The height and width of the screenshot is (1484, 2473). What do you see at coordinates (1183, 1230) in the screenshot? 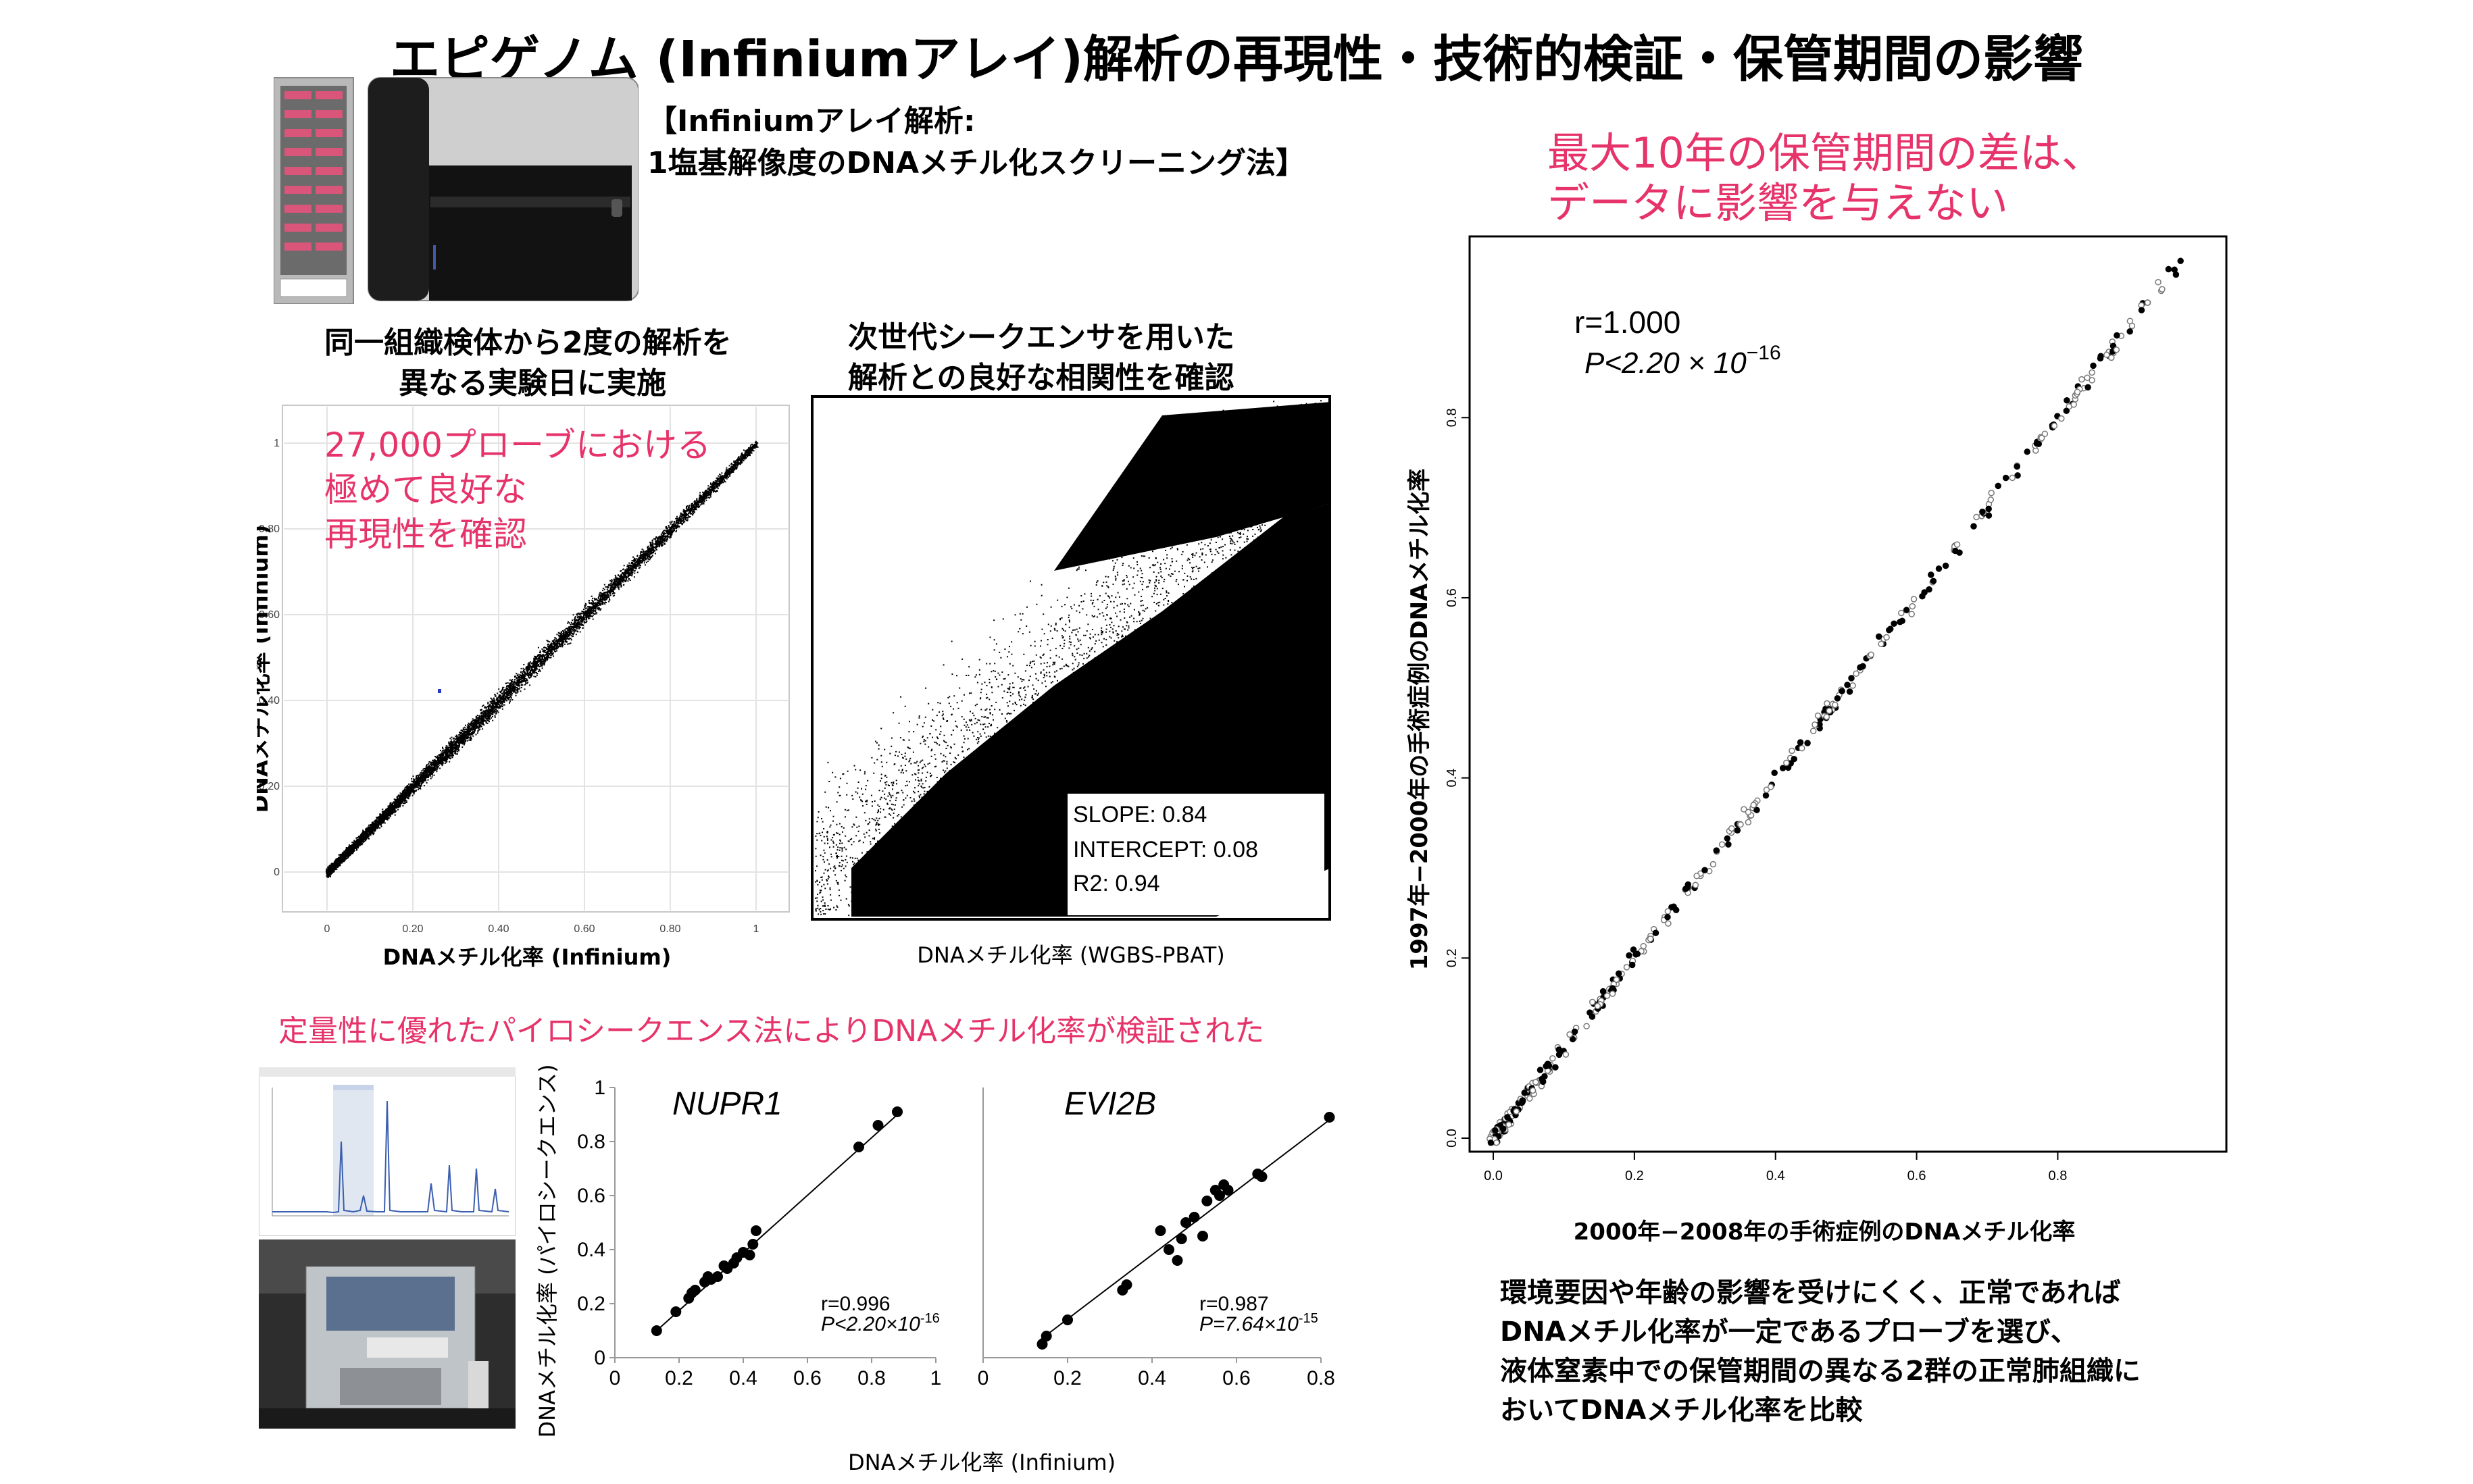
I see `fit-line` at bounding box center [1183, 1230].